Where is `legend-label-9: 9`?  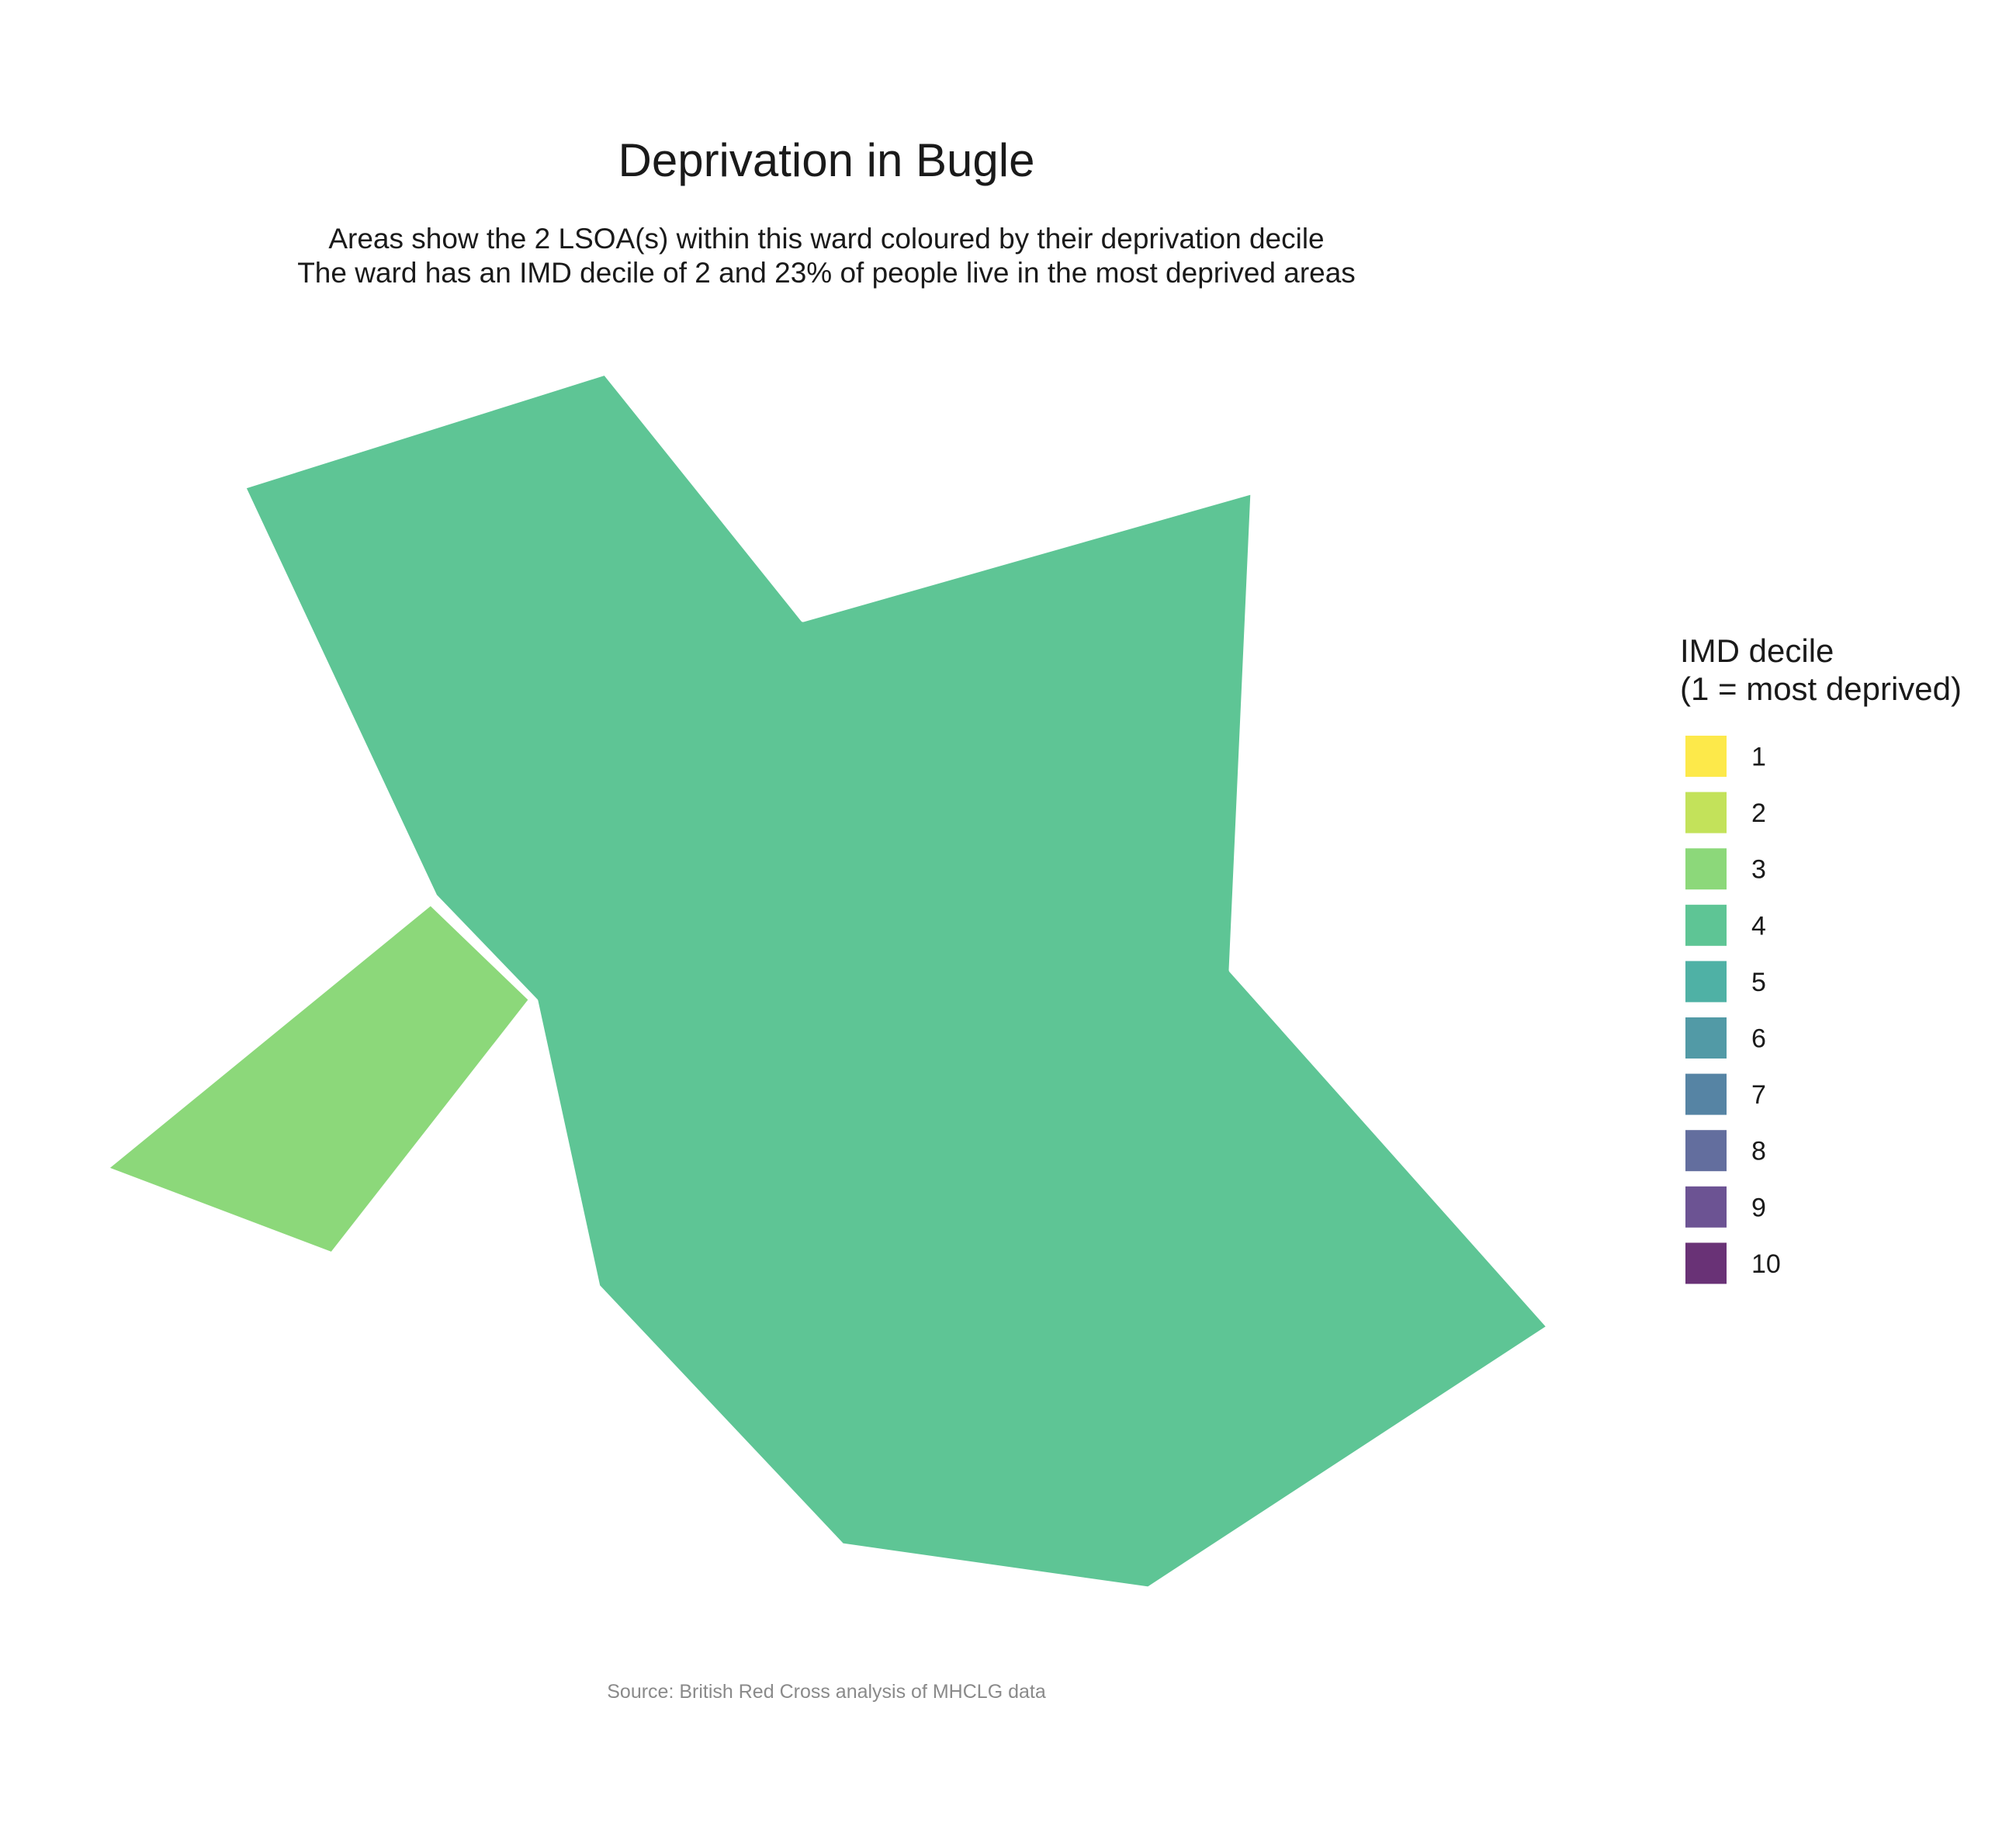
legend-label-9: 9 is located at coordinates (1759, 1207).